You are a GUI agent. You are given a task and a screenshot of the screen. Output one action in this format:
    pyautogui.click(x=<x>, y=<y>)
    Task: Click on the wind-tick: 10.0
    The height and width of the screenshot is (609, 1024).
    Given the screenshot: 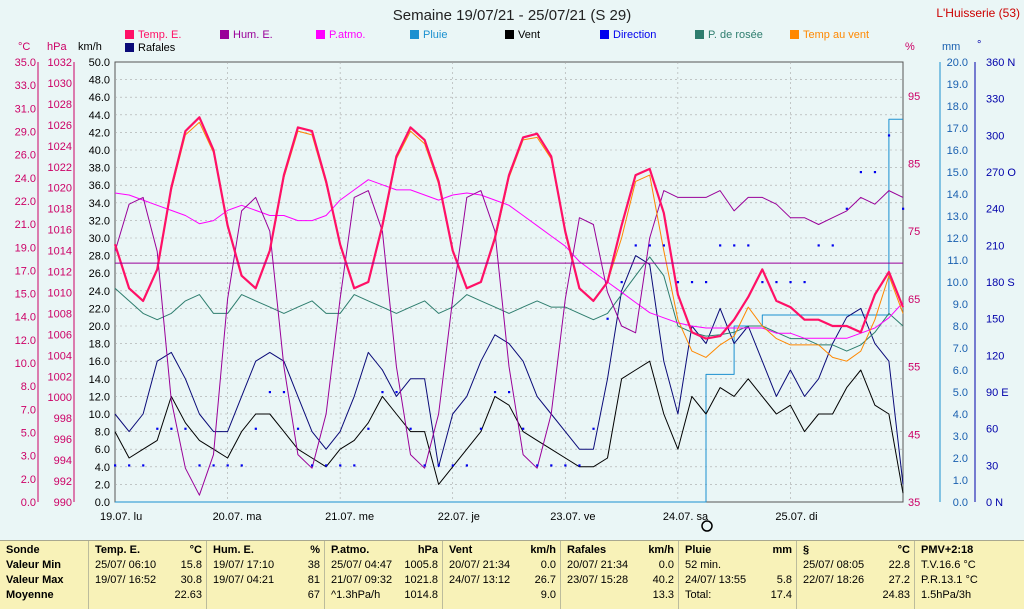 What is the action you would take?
    pyautogui.click(x=99, y=415)
    